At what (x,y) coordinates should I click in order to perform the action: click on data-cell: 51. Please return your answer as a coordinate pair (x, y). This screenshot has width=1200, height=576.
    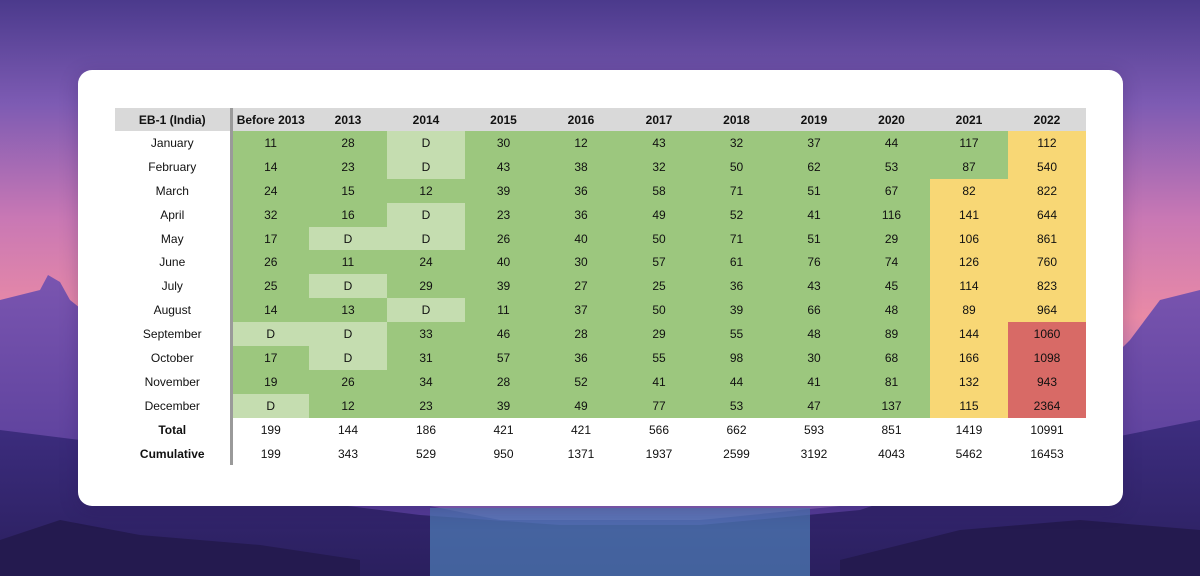
    Looking at the image, I should click on (814, 190).